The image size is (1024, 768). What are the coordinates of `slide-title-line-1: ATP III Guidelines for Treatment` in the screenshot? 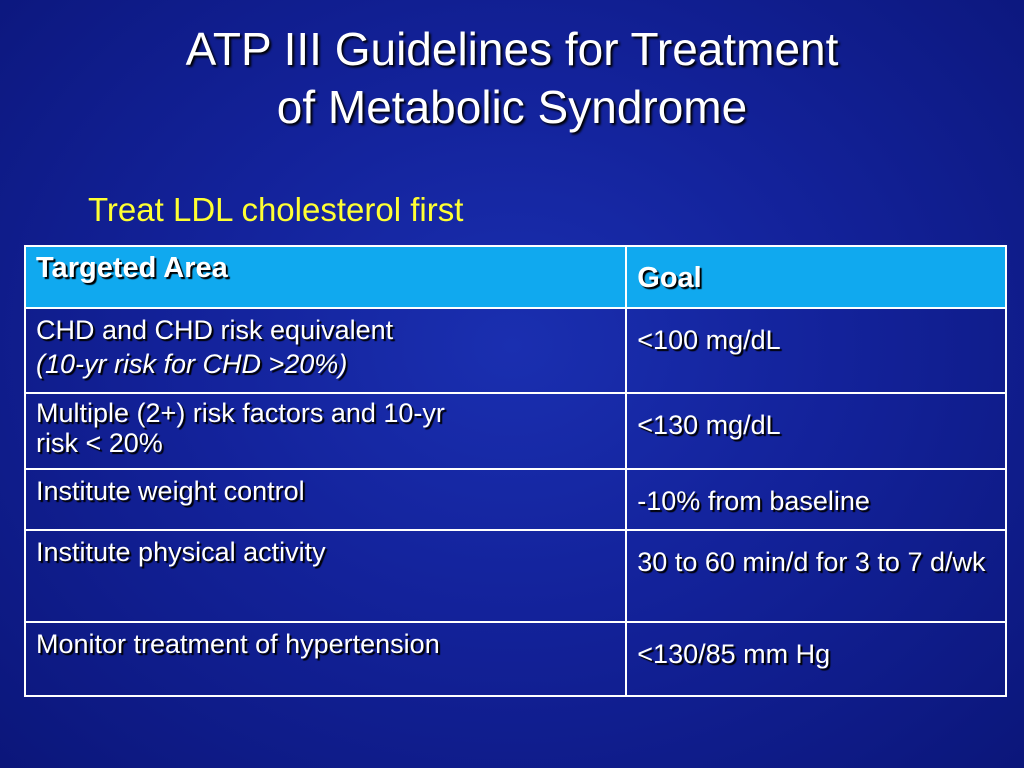 It's located at (512, 49).